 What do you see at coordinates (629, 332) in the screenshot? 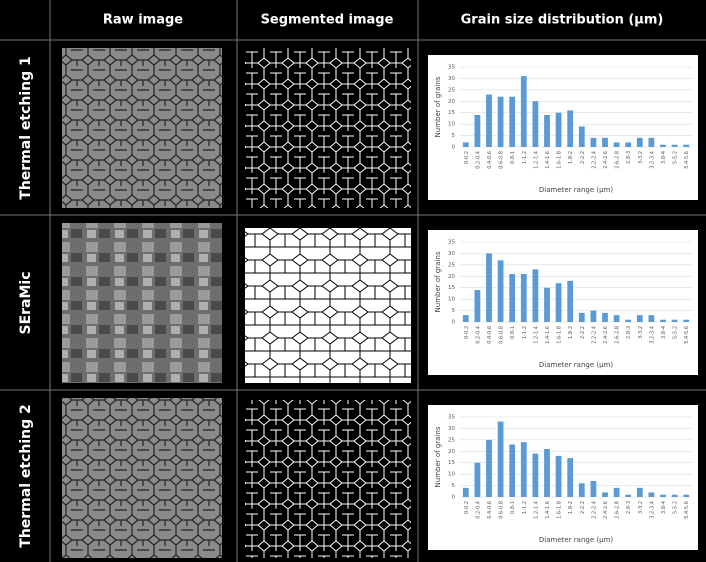
I see `x-tick-label: 2.8-3` at bounding box center [629, 332].